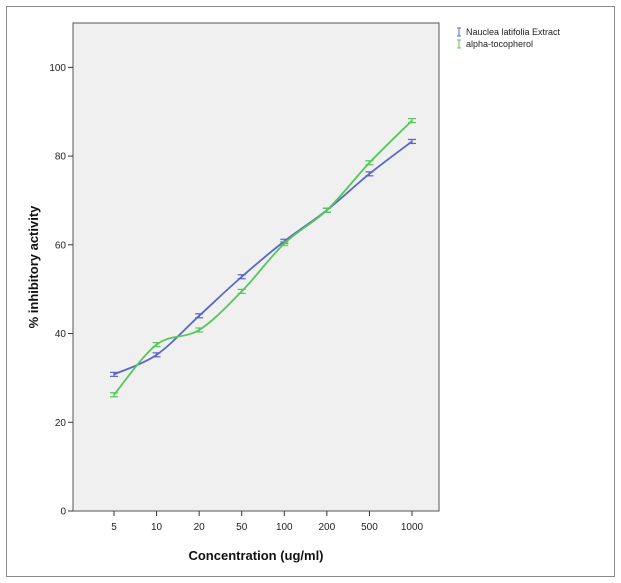  What do you see at coordinates (157, 527) in the screenshot?
I see `x-tick-label: 10` at bounding box center [157, 527].